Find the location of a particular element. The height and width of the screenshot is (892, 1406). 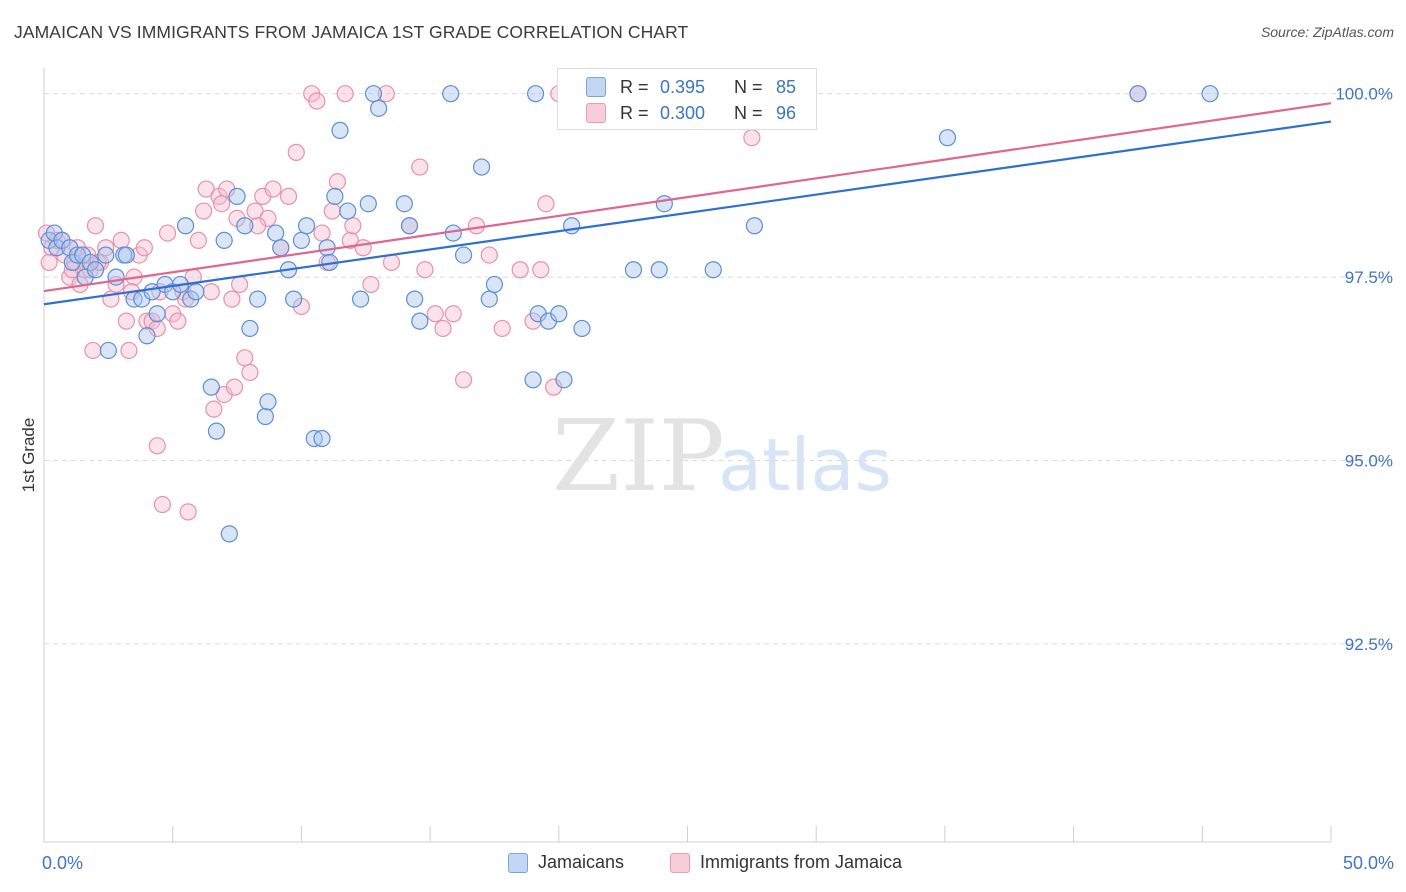

stats-row-jamaicans: R = 0.395 N = 85 is located at coordinates (691, 87).